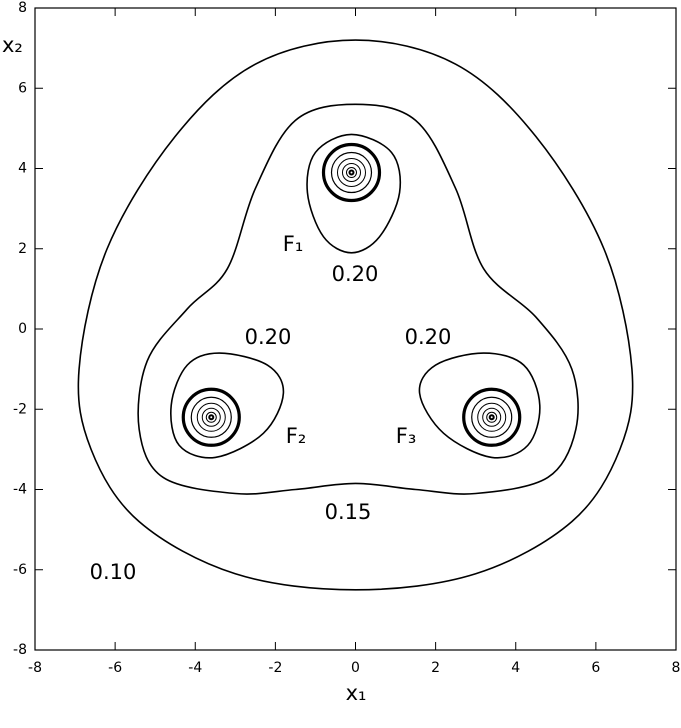 This screenshot has height=728, width=681. What do you see at coordinates (275, 668) in the screenshot?
I see `x-tick-label: -2` at bounding box center [275, 668].